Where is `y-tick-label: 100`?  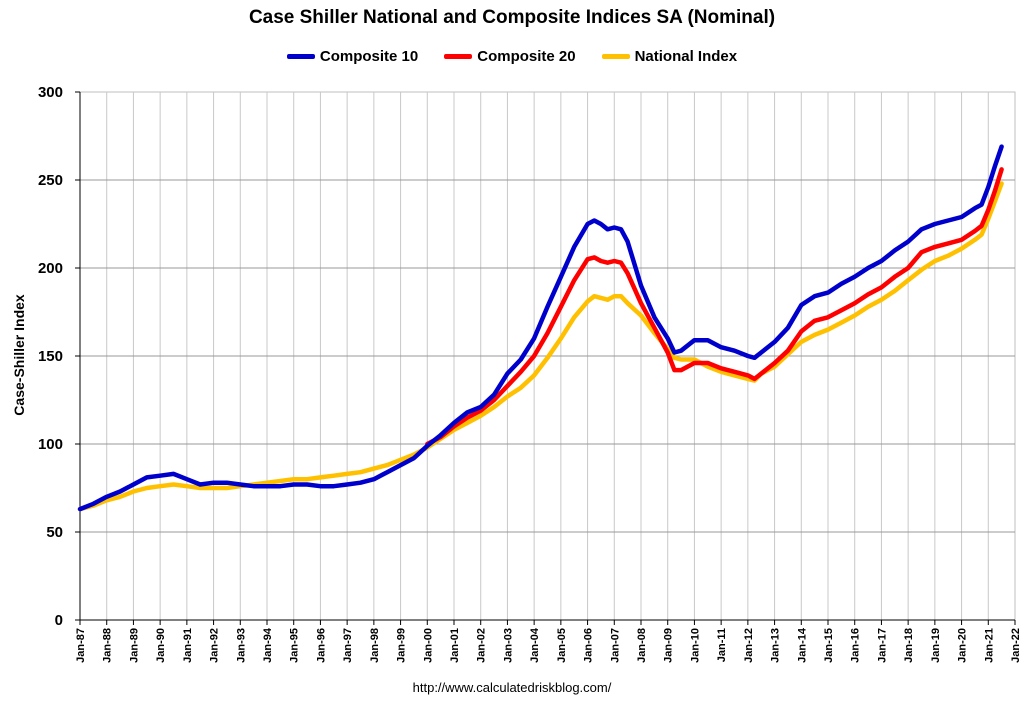 y-tick-label: 100 is located at coordinates (50, 444).